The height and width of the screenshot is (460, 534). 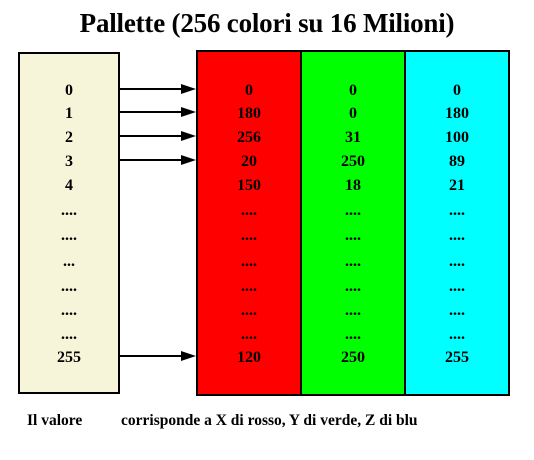 What do you see at coordinates (249, 185) in the screenshot?
I see `red-value-cell: 150` at bounding box center [249, 185].